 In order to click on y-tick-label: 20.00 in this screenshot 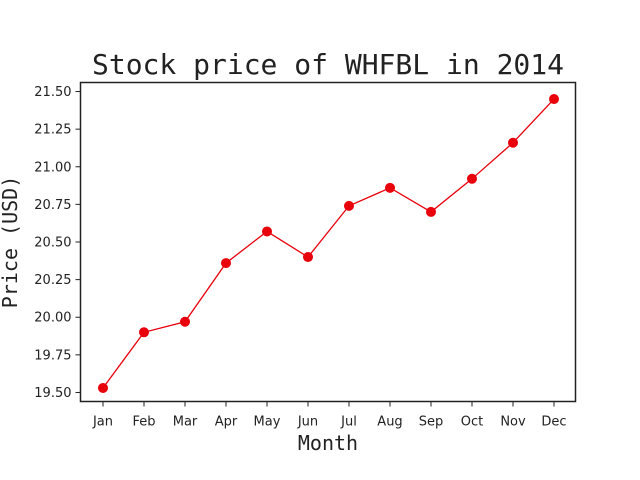, I will do `click(52, 318)`.